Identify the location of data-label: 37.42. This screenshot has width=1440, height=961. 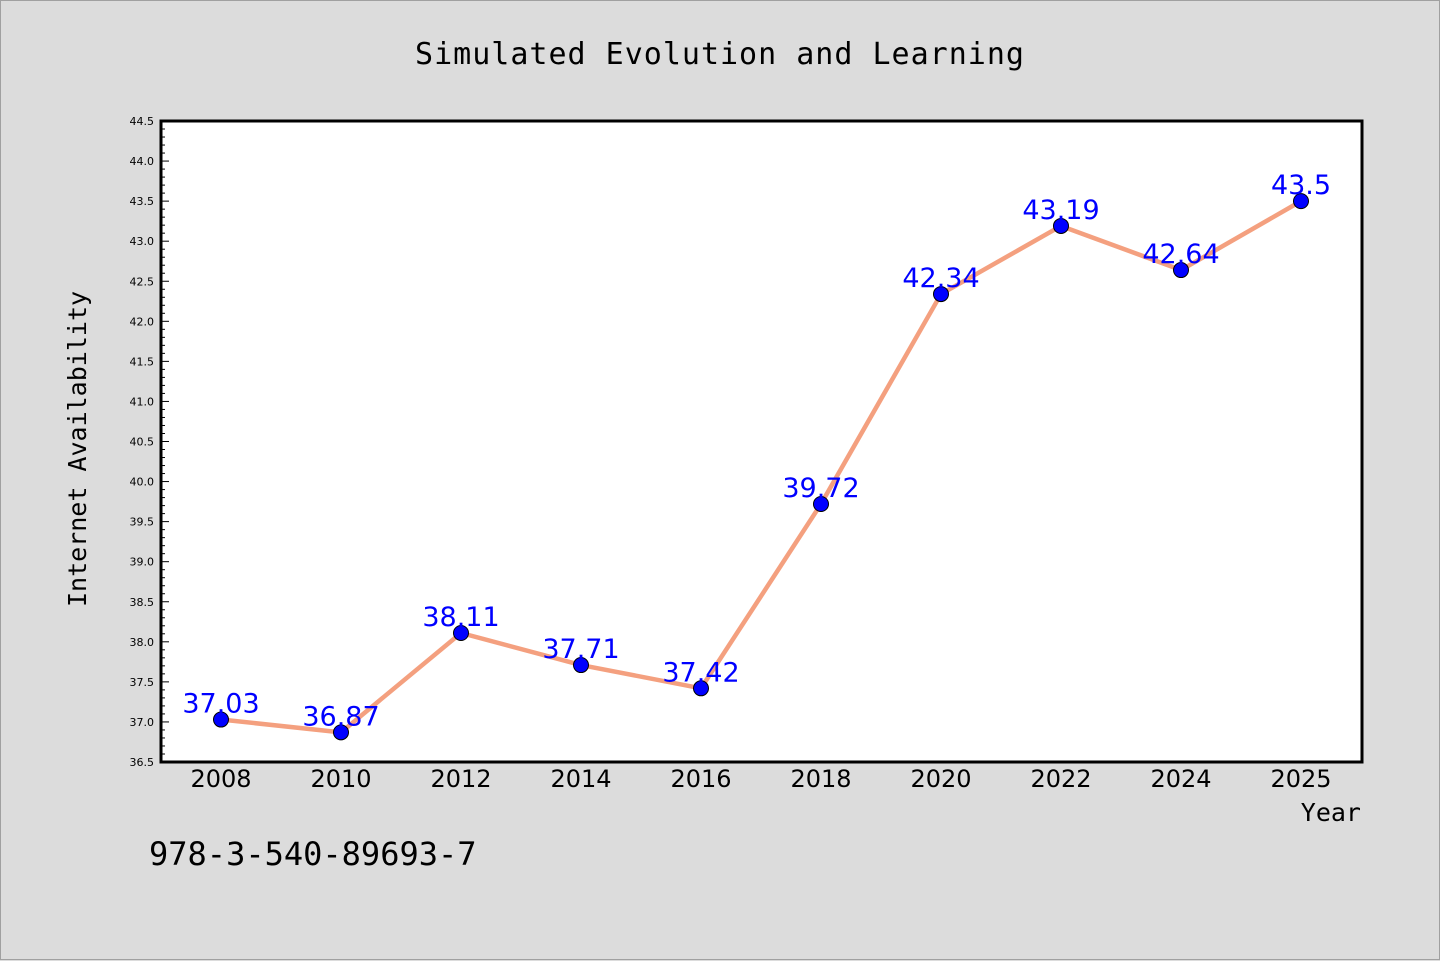
(700, 672).